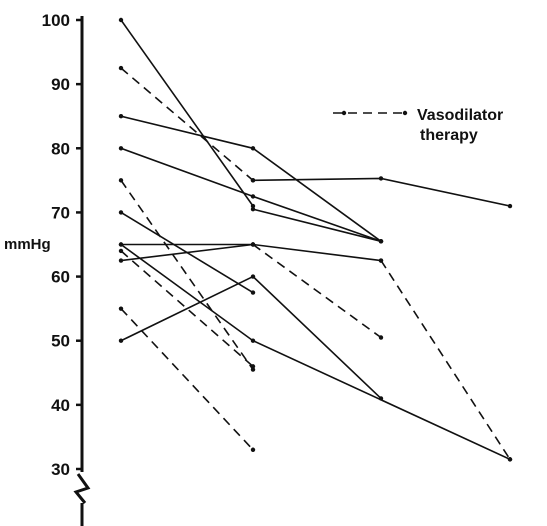  Describe the element at coordinates (60, 148) in the screenshot. I see `y-tick-label-80: 80` at that location.